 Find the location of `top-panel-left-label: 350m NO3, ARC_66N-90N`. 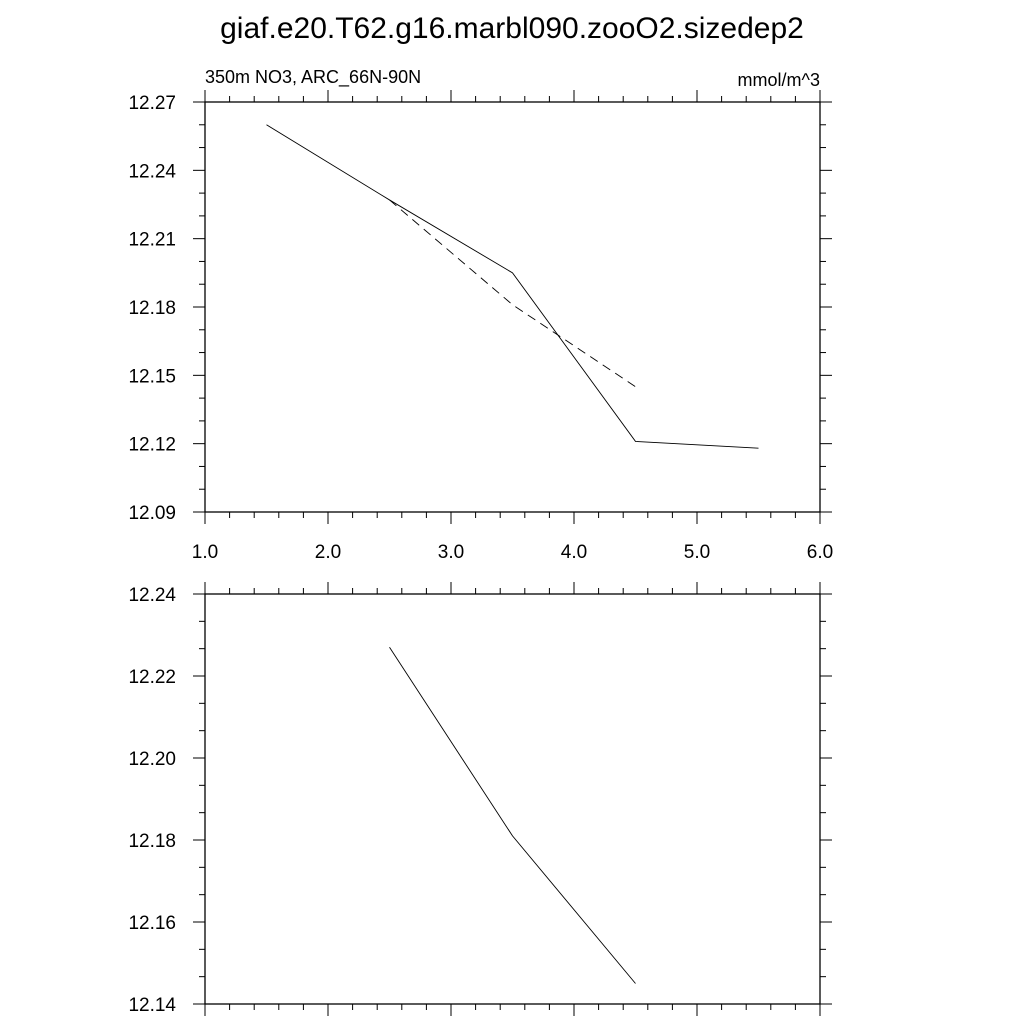

top-panel-left-label: 350m NO3, ARC_66N-90N is located at coordinates (313, 77).